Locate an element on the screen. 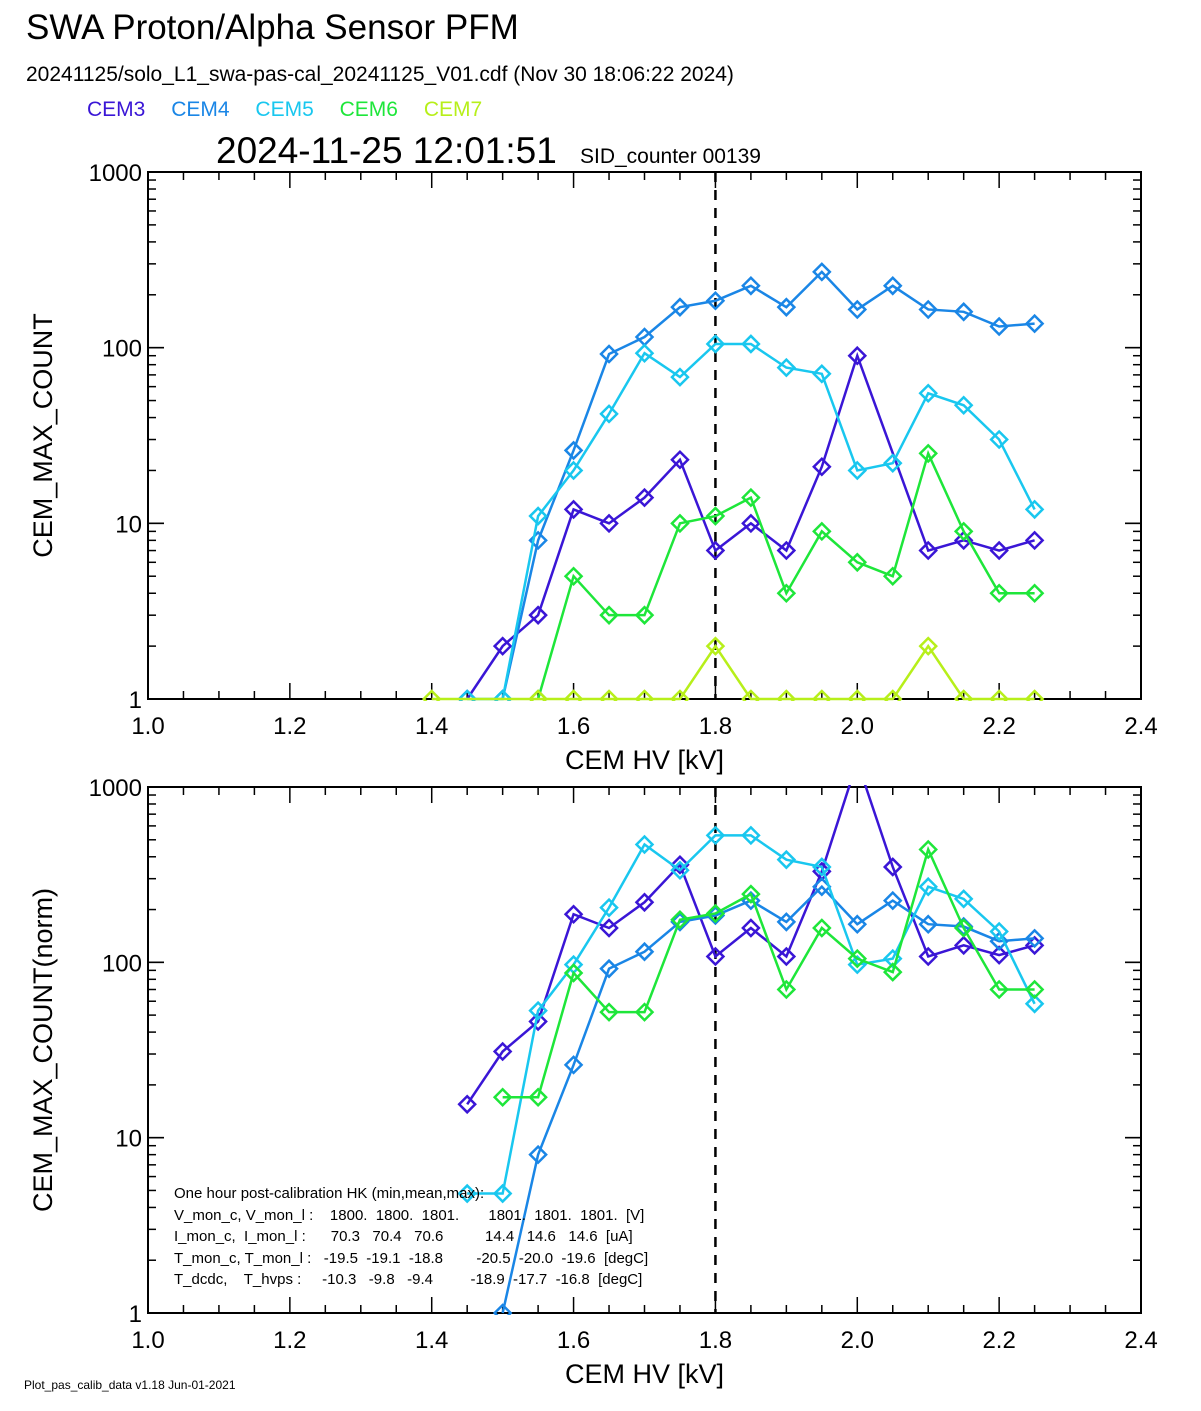  timestamp: 2024-11-25 12:01:51 is located at coordinates (386, 150).